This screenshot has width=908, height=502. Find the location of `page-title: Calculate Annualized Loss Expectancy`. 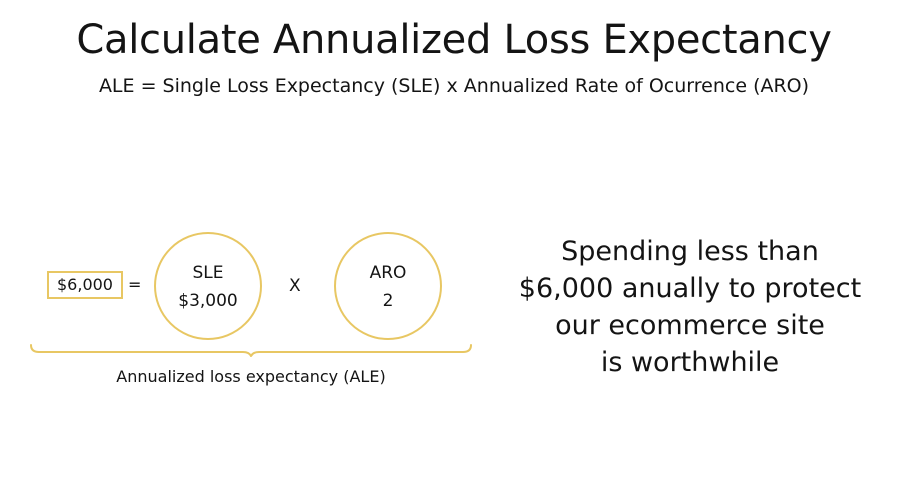

page-title: Calculate Annualized Loss Expectancy is located at coordinates (454, 40).